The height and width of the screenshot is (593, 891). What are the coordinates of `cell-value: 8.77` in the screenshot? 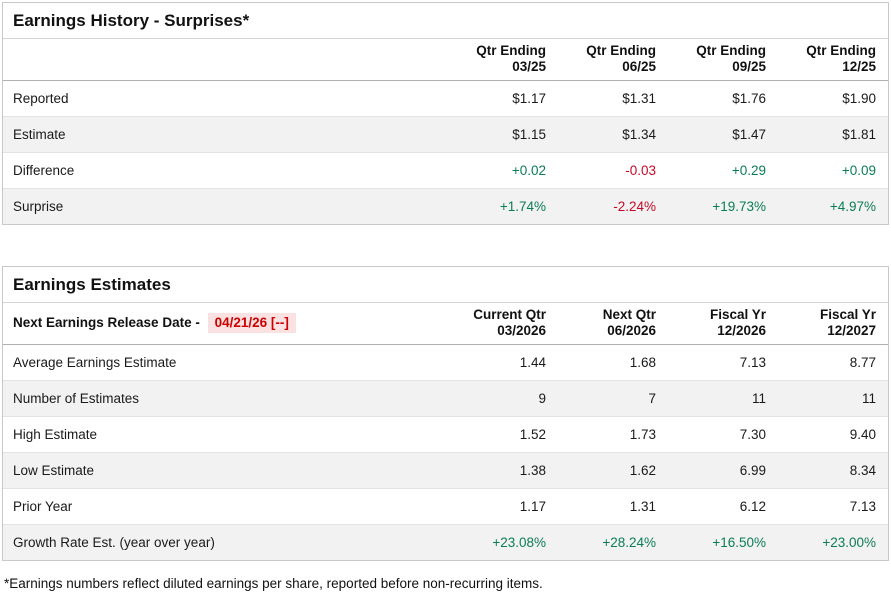 It's located at (862, 362).